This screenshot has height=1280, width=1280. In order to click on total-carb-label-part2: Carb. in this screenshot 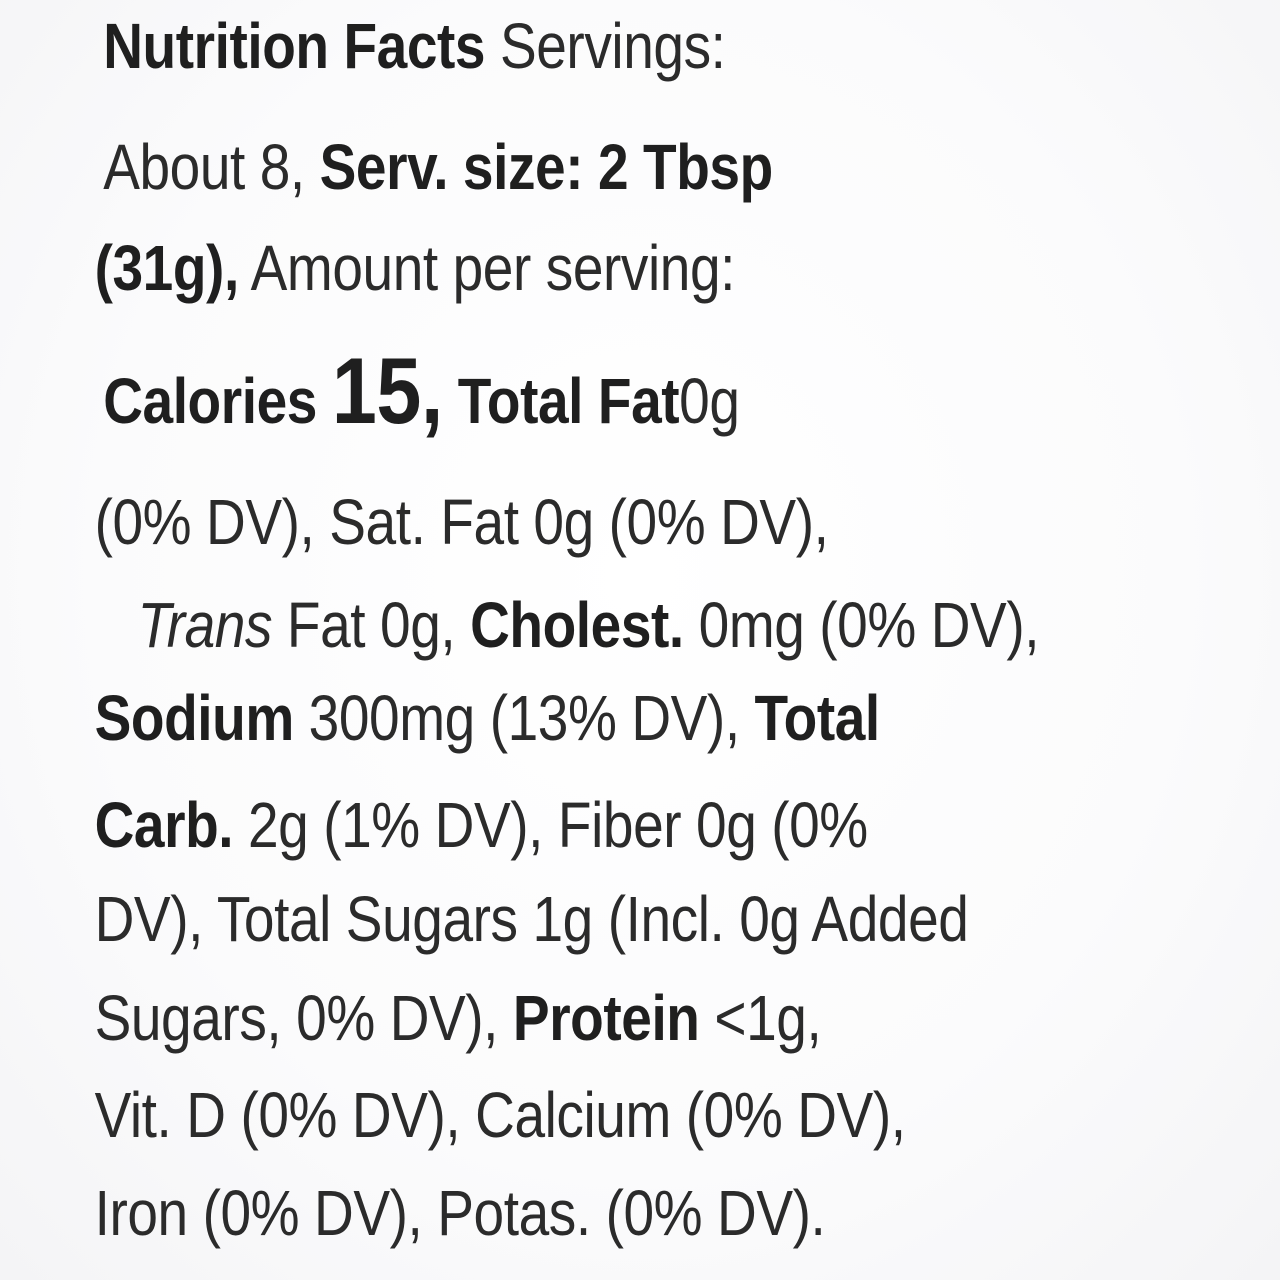, I will do `click(164, 825)`.